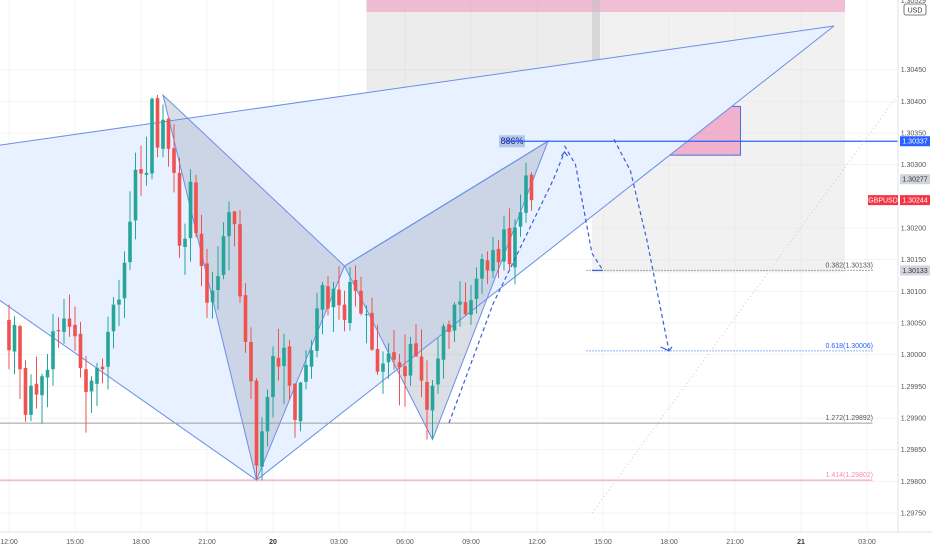 Image resolution: width=932 pixels, height=555 pixels. What do you see at coordinates (507, 287) in the screenshot?
I see `projection-arrow-up` at bounding box center [507, 287].